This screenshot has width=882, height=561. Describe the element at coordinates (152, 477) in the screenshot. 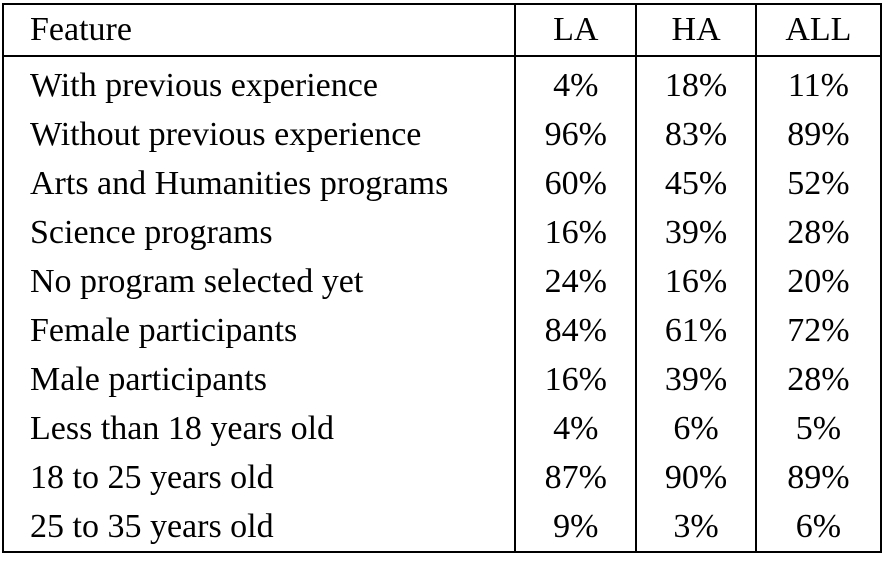

I see `feature-cell: 18 to 25 years old` at that location.